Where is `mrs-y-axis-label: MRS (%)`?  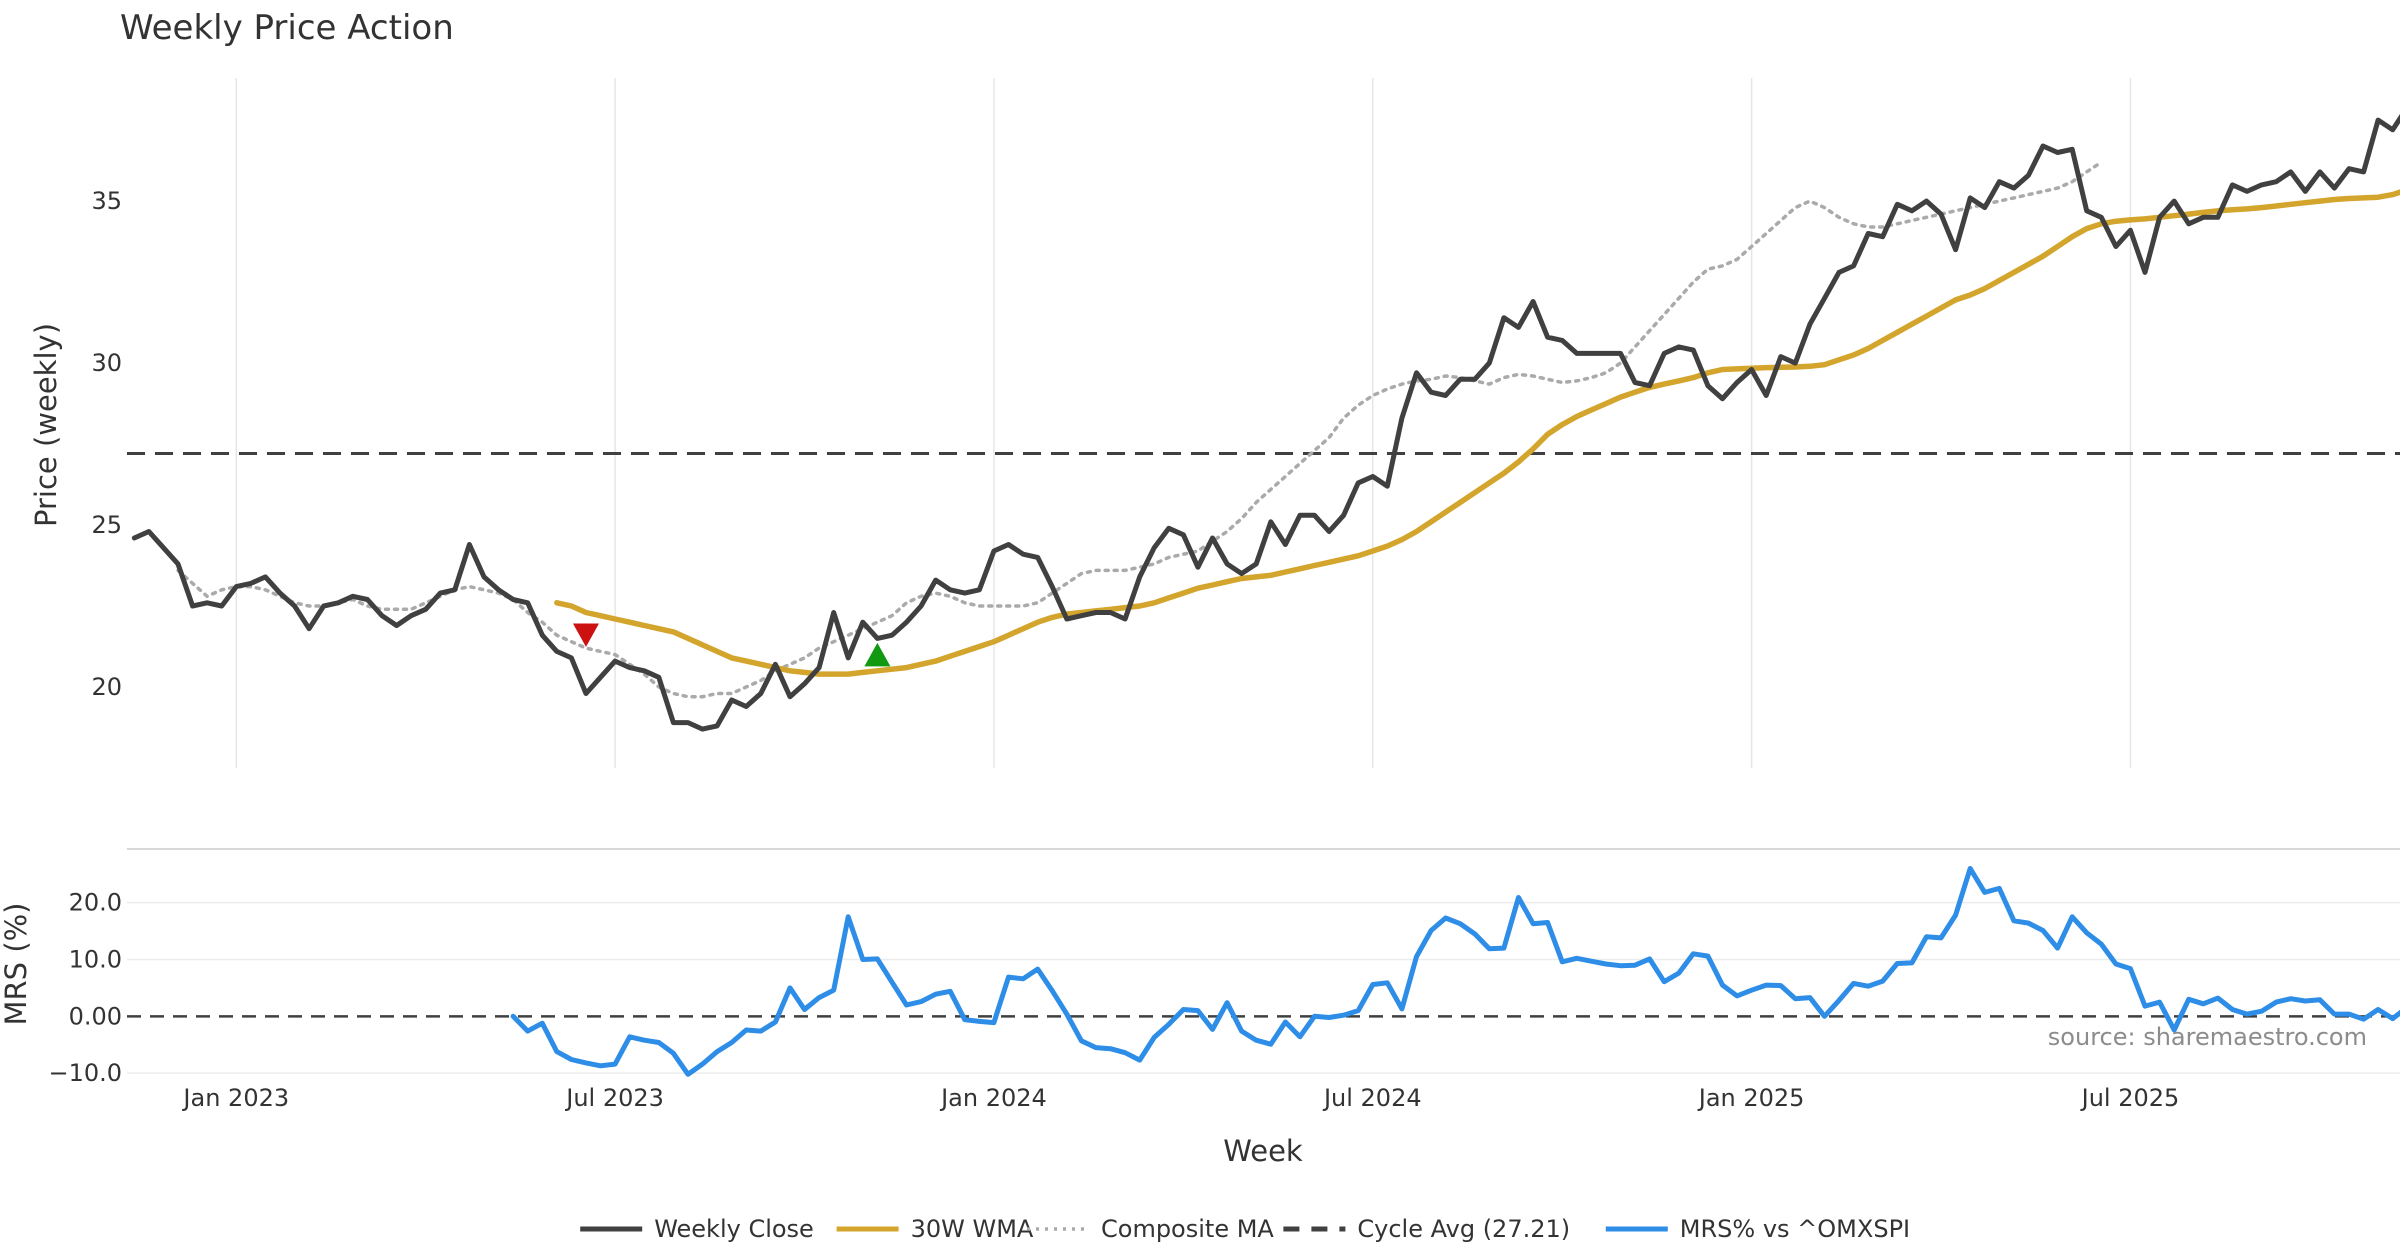 mrs-y-axis-label: MRS (%) is located at coordinates (16, 964).